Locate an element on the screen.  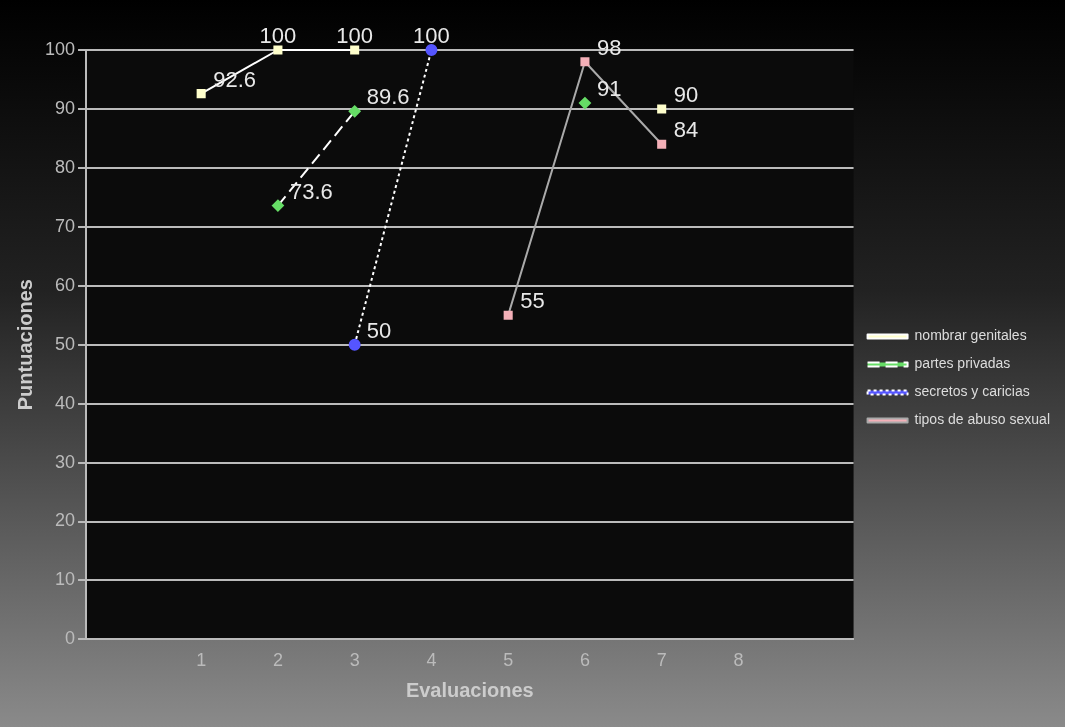
legend-label: nombrar genitales is located at coordinates (970, 335).